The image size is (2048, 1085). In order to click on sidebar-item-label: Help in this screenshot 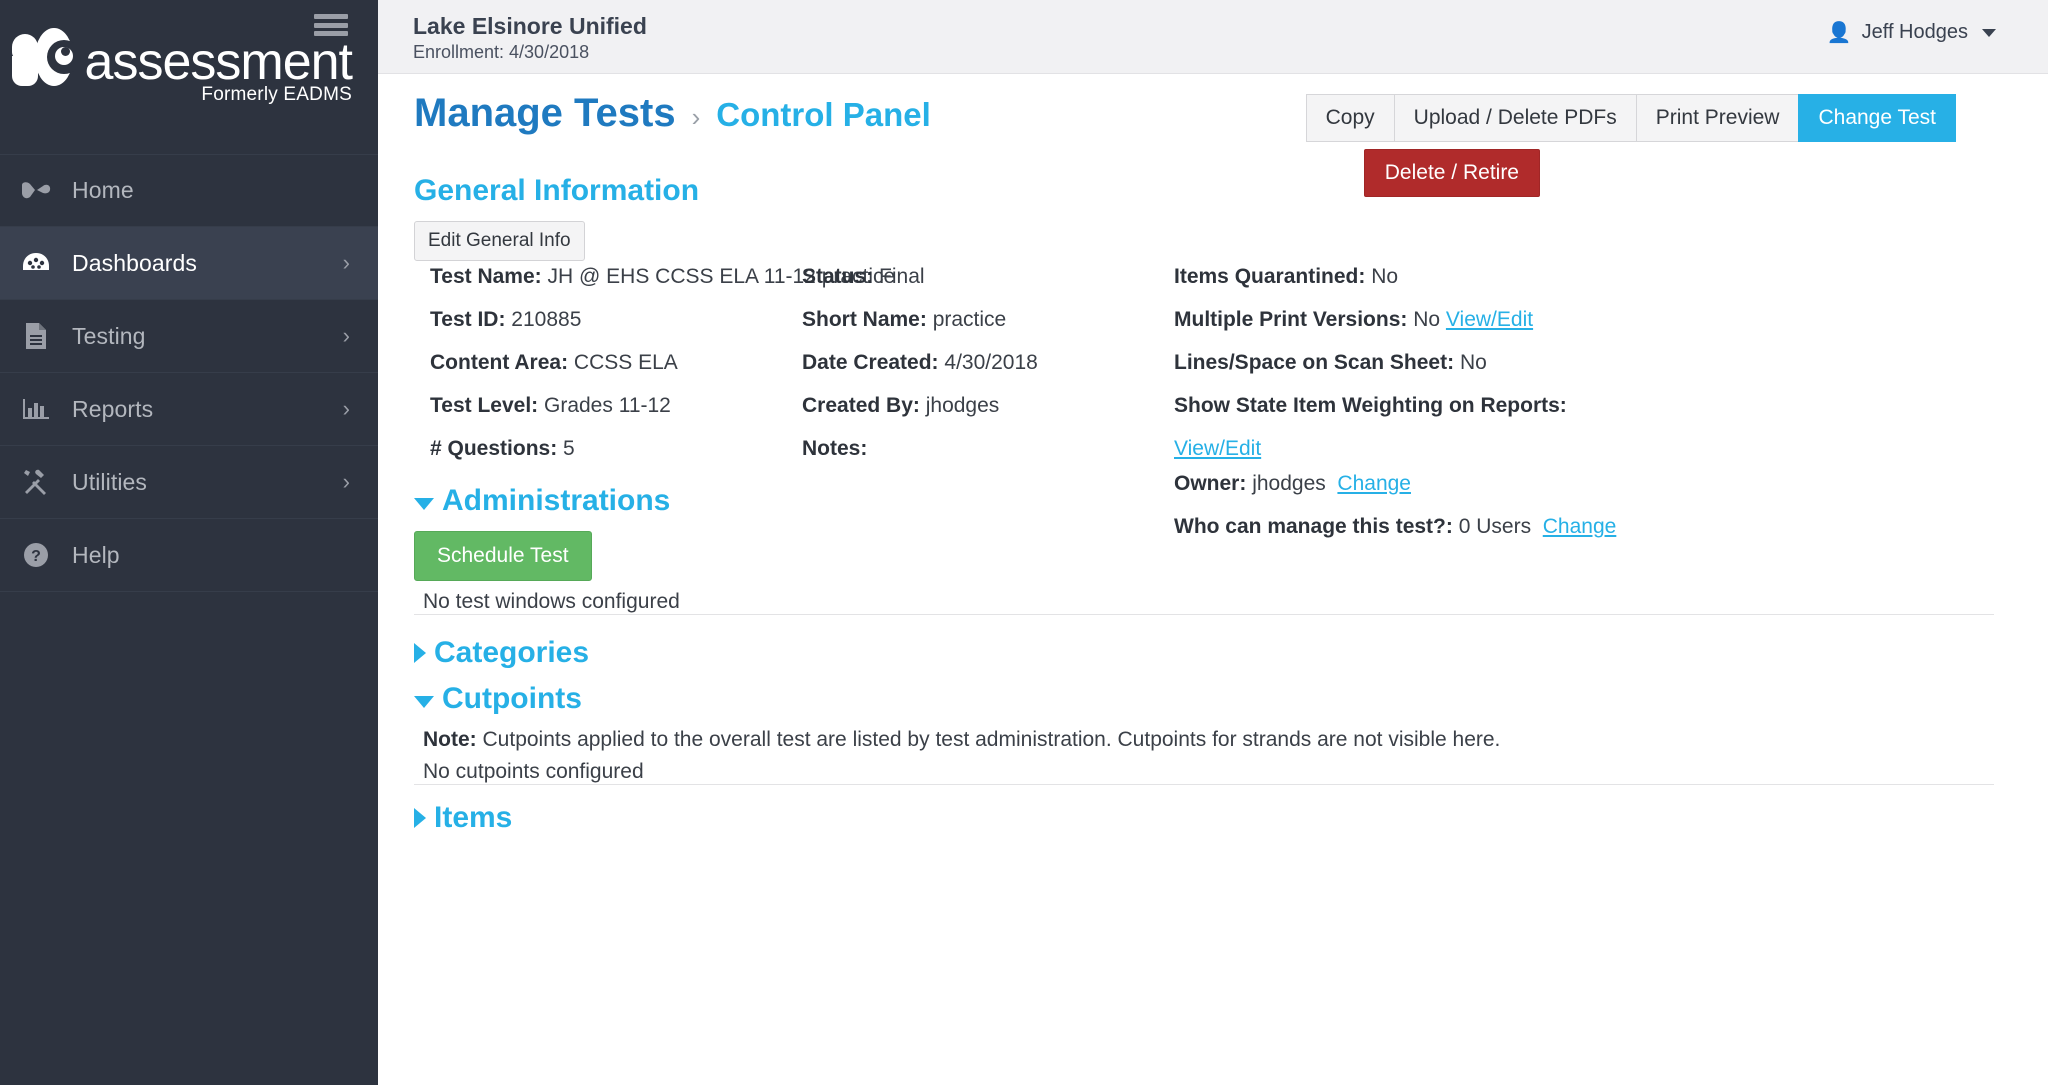, I will do `click(96, 554)`.